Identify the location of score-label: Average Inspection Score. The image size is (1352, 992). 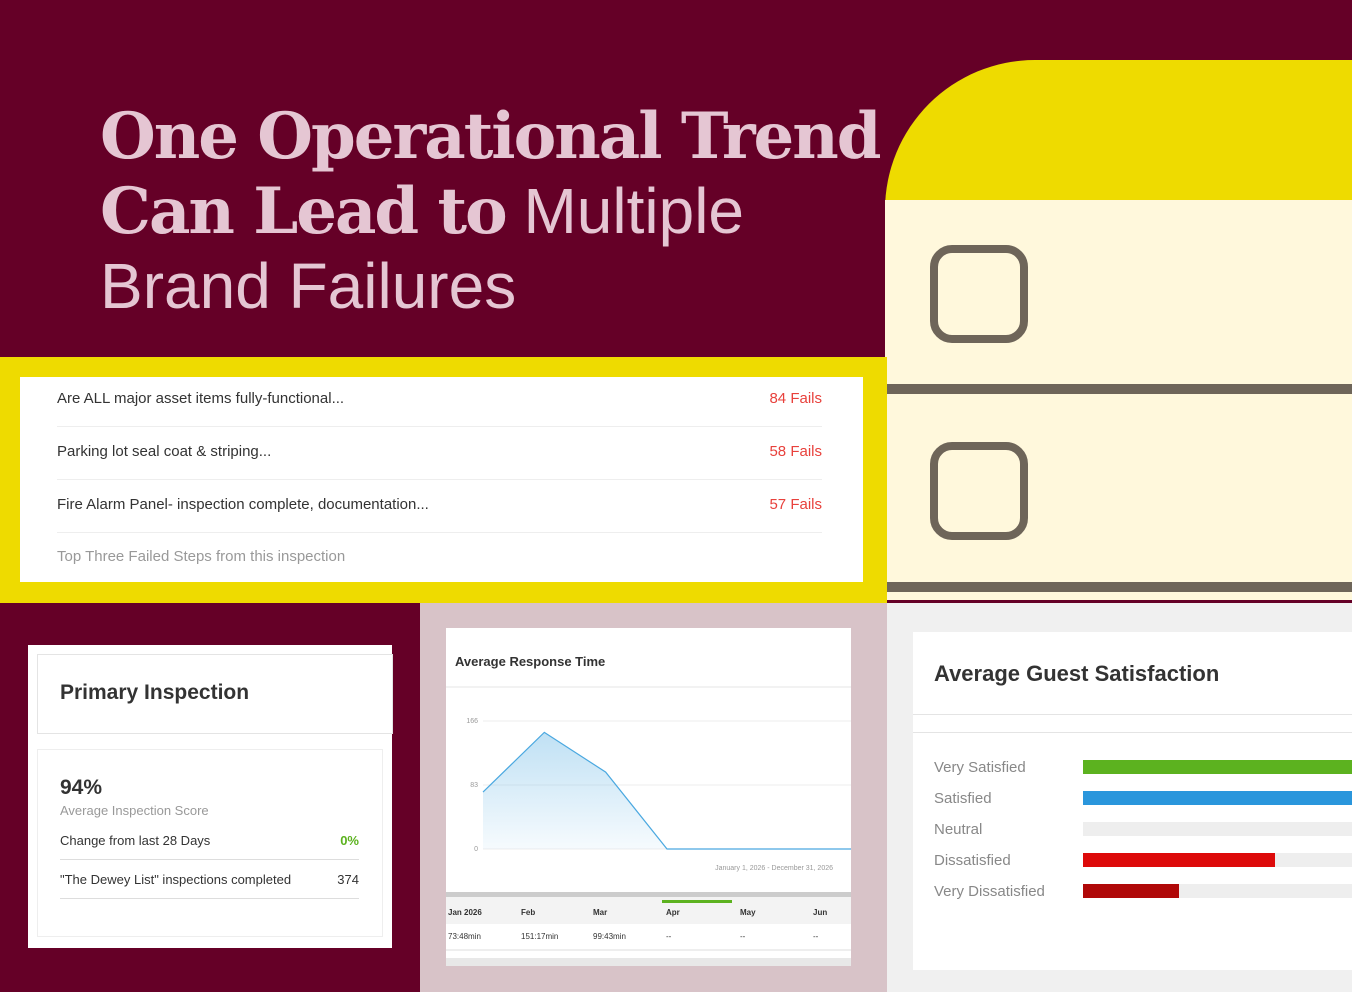
(134, 810).